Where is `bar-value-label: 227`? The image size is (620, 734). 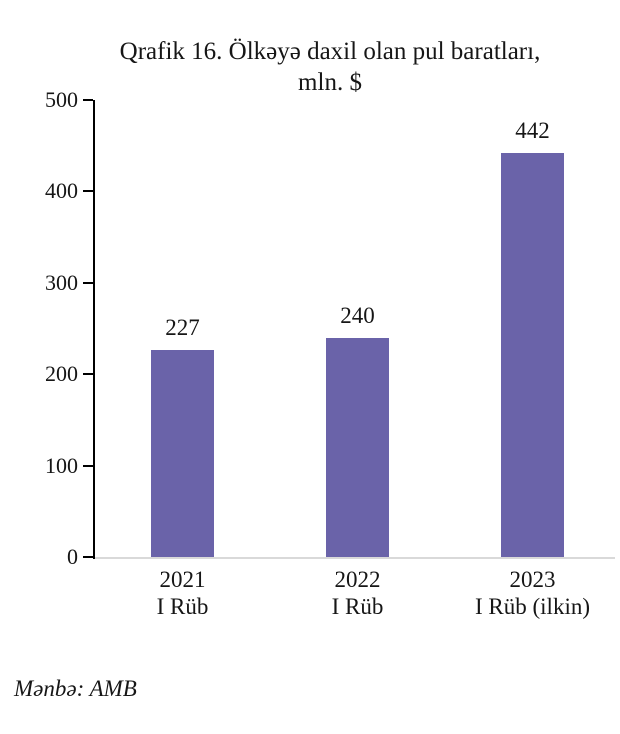 bar-value-label: 227 is located at coordinates (182, 327).